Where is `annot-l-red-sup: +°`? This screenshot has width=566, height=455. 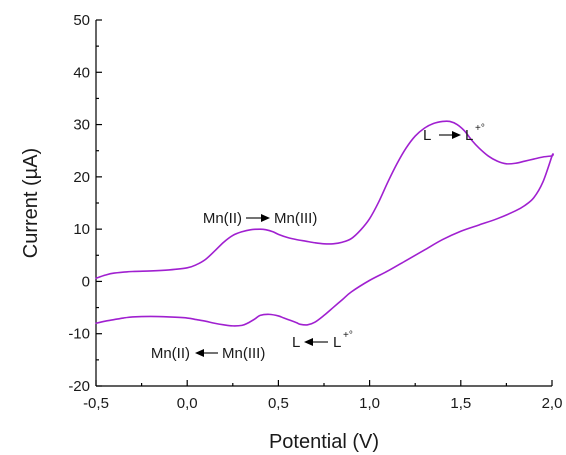 annot-l-red-sup: +° is located at coordinates (348, 335).